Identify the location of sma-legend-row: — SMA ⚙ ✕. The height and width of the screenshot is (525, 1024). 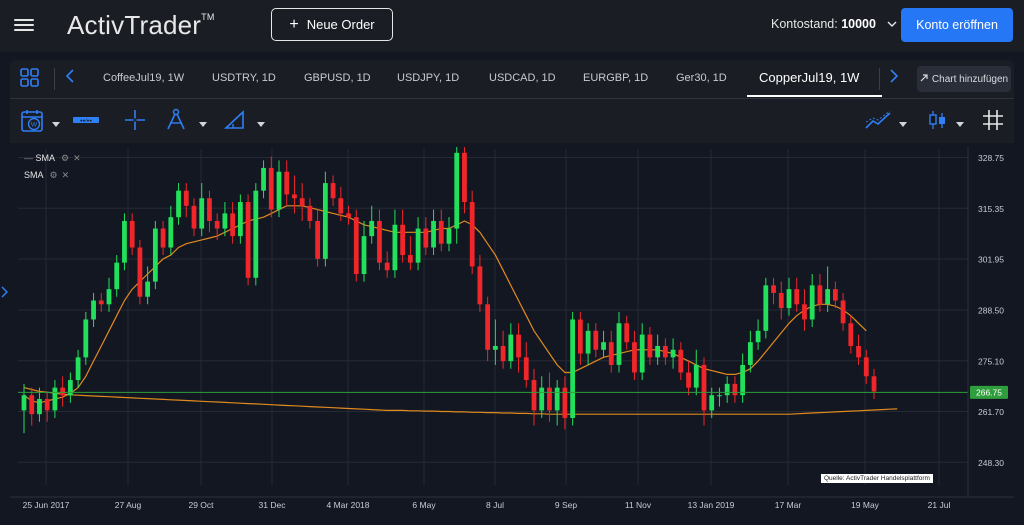
(52, 158).